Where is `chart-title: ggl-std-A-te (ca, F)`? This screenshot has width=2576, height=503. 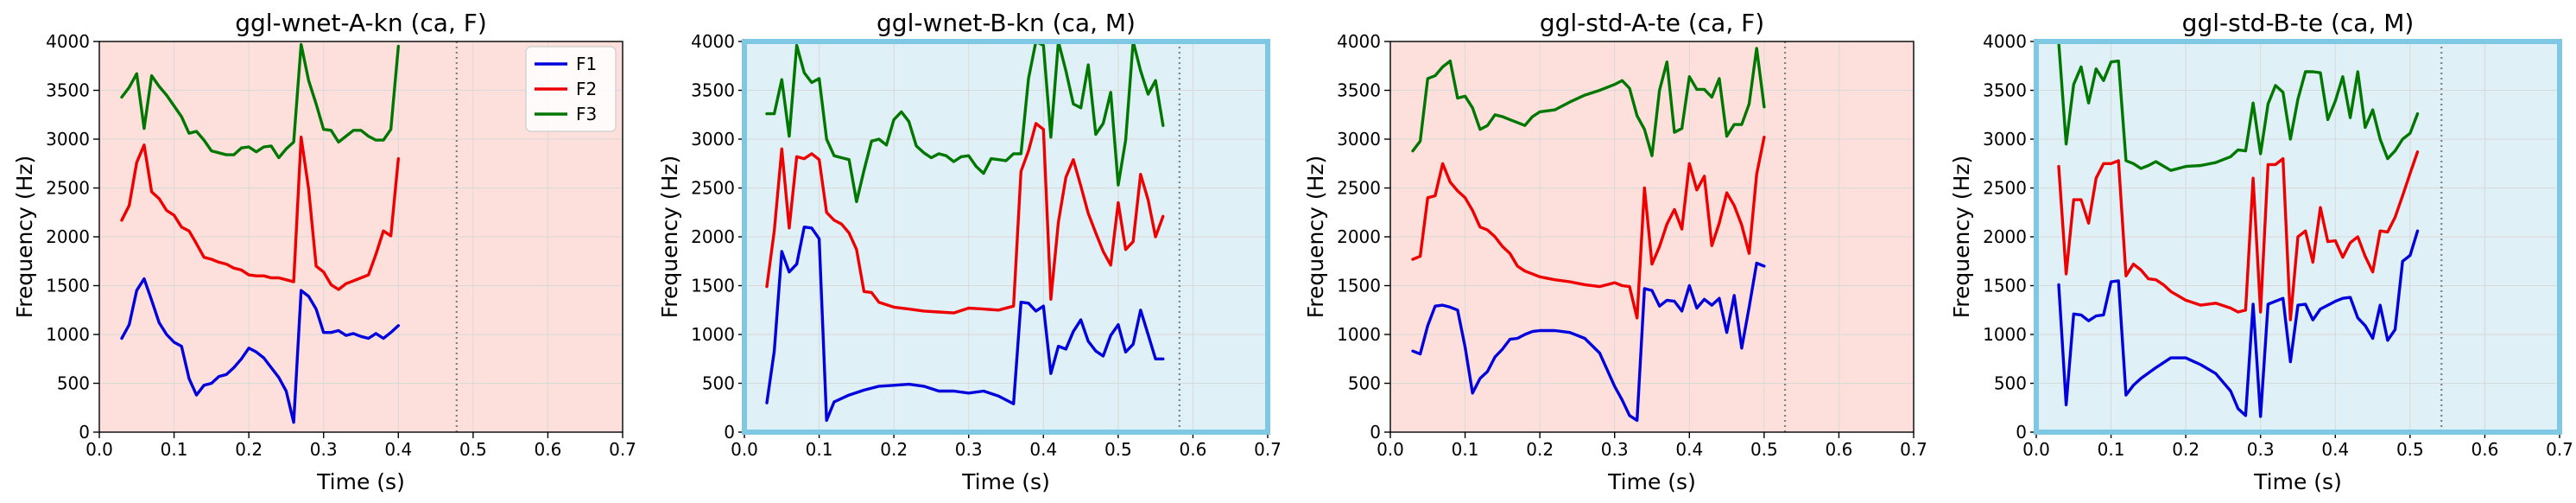 chart-title: ggl-std-A-te (ca, F) is located at coordinates (1652, 23).